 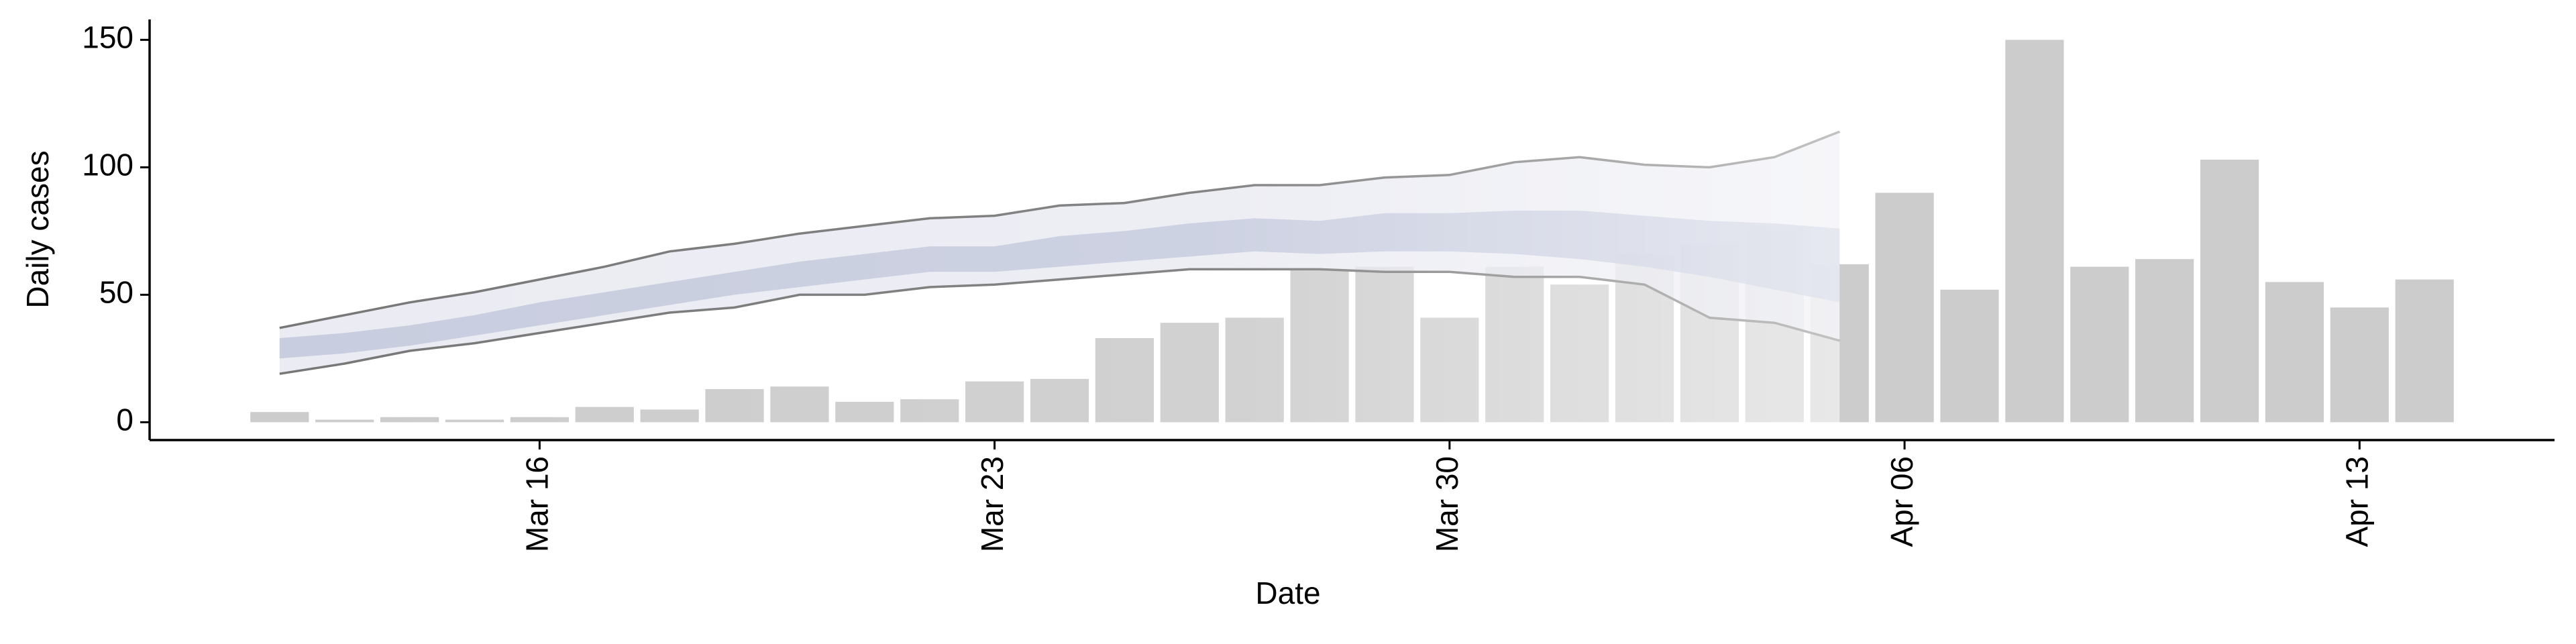 What do you see at coordinates (1447, 504) in the screenshot?
I see `x-tick-label: Mar 30` at bounding box center [1447, 504].